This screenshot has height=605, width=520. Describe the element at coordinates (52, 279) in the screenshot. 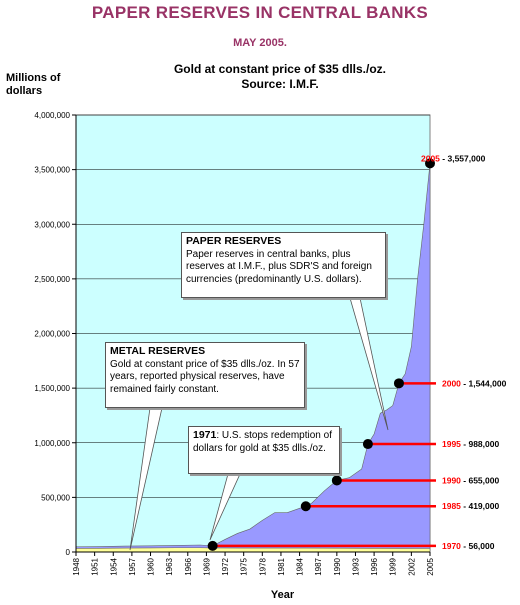

I see `y-tick-label: 2,500,000` at that location.